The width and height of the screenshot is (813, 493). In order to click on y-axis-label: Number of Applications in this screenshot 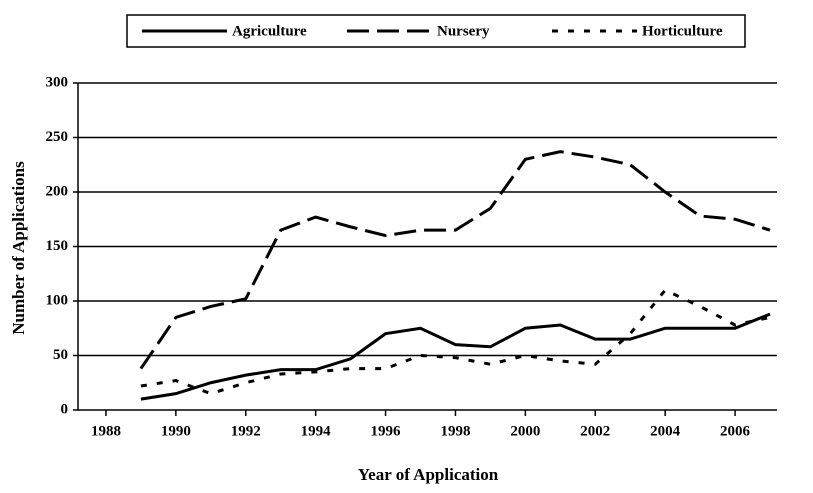, I will do `click(18, 248)`.